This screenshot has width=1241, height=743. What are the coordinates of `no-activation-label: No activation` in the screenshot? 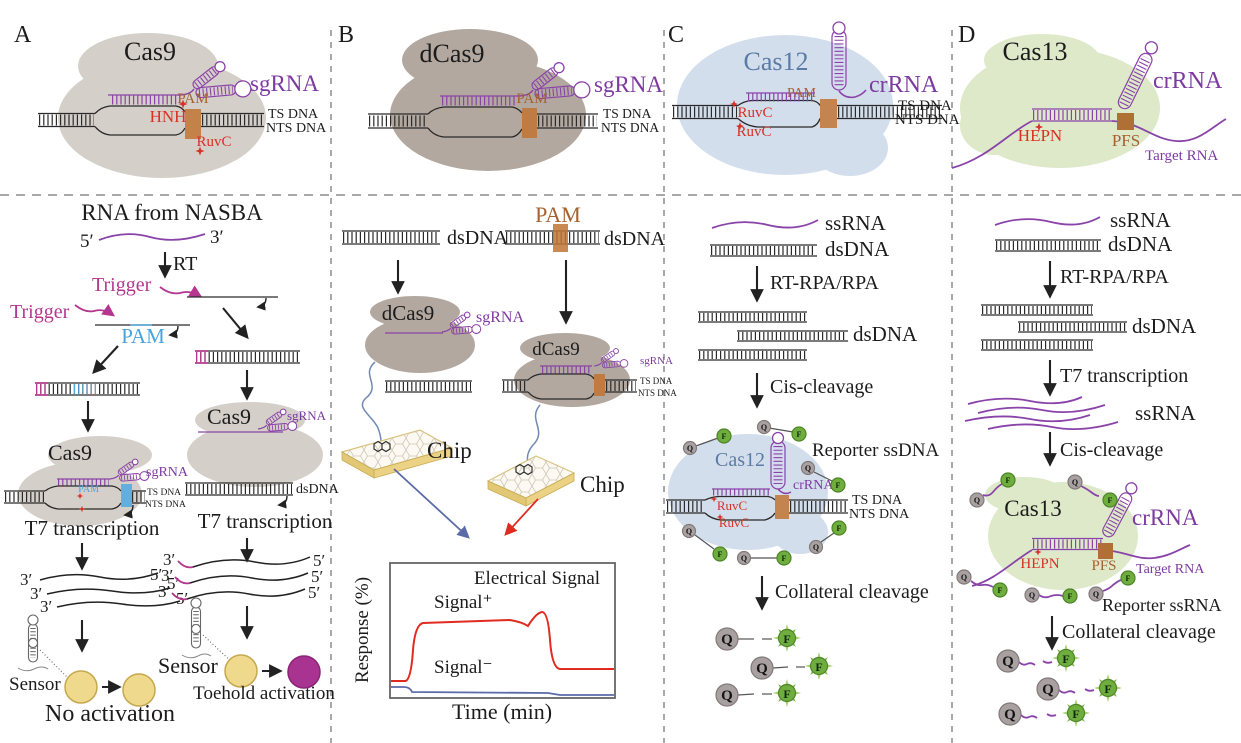 It's located at (110, 714).